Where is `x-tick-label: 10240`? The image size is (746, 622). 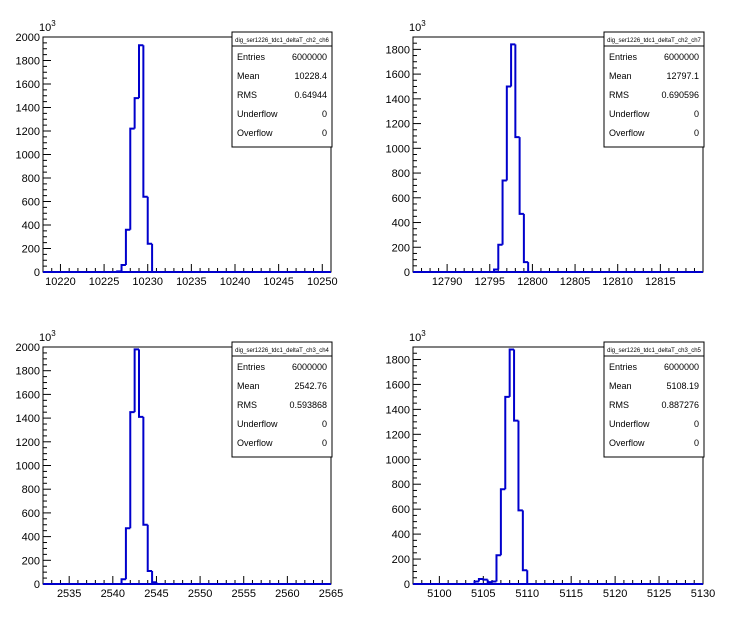 x-tick-label: 10240 is located at coordinates (235, 282).